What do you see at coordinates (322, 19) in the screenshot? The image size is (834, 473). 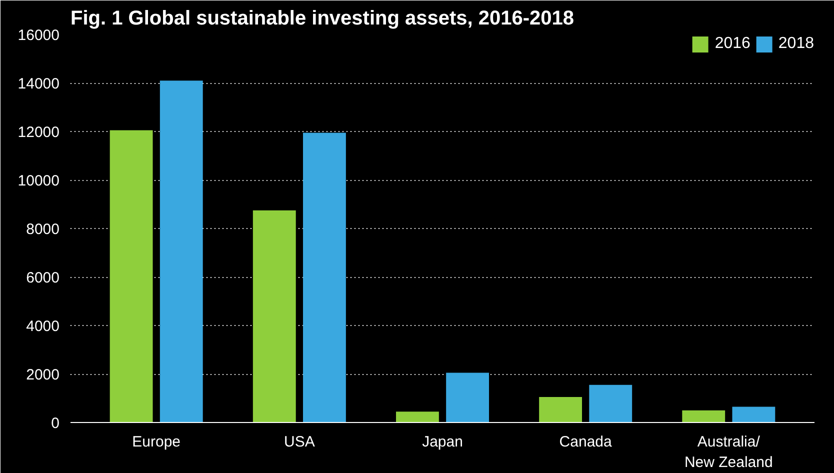 I see `chart-title: Fig. 1 Global sustainable investing assets, 2016-2018` at bounding box center [322, 19].